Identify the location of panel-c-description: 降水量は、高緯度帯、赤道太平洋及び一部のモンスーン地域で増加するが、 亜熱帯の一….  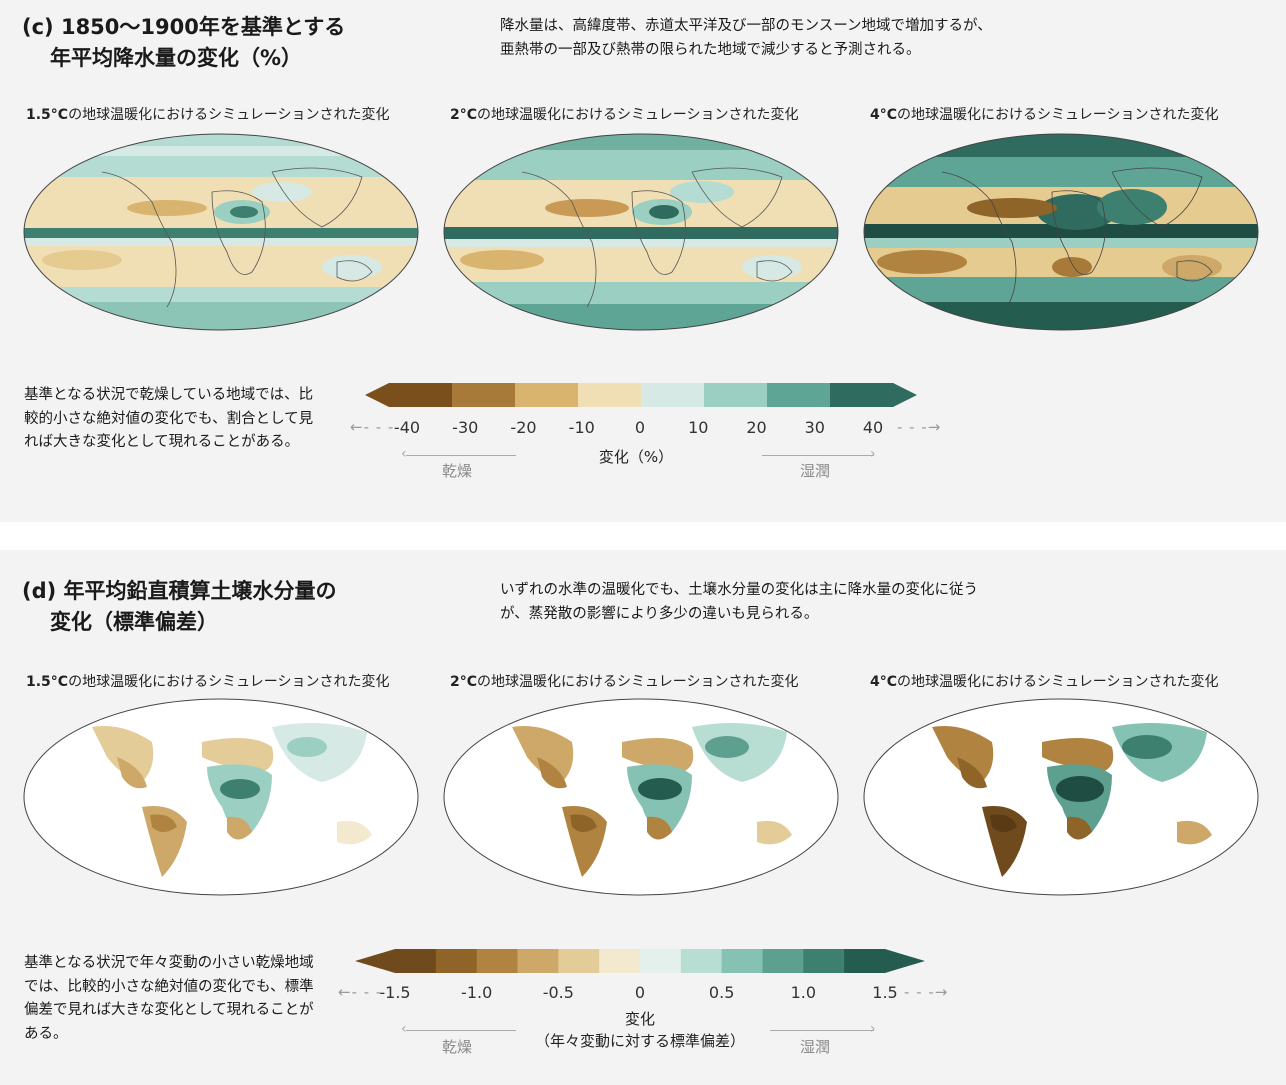
(820, 38).